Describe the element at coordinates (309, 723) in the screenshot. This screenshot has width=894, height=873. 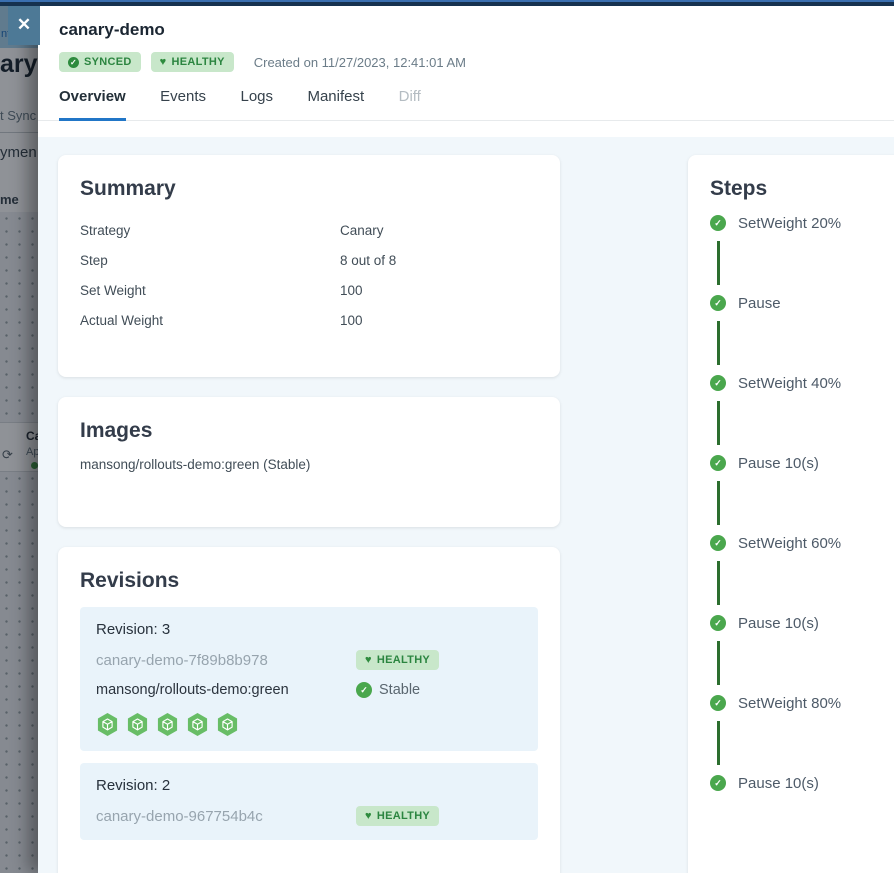
I see `revision-pods-row` at that location.